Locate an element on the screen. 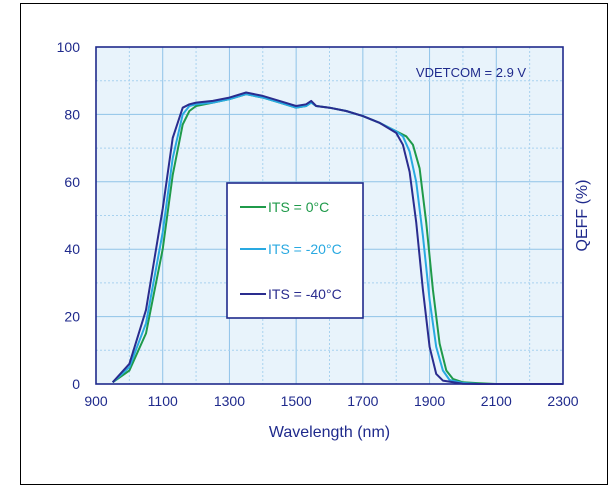 This screenshot has width=611, height=485. y-tick-label: 100 is located at coordinates (69, 47).